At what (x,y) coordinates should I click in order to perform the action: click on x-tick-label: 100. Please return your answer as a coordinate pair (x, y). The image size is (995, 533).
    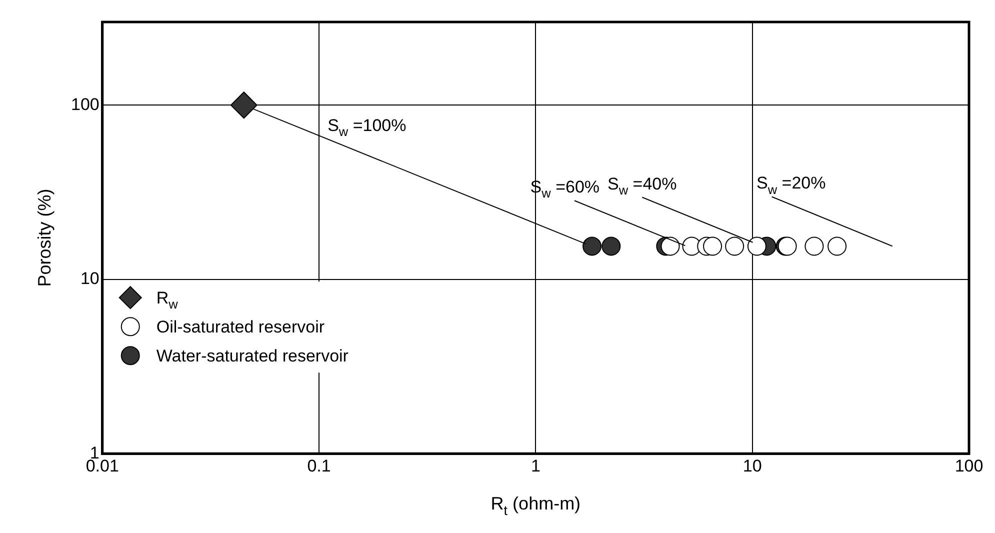
    Looking at the image, I should click on (969, 466).